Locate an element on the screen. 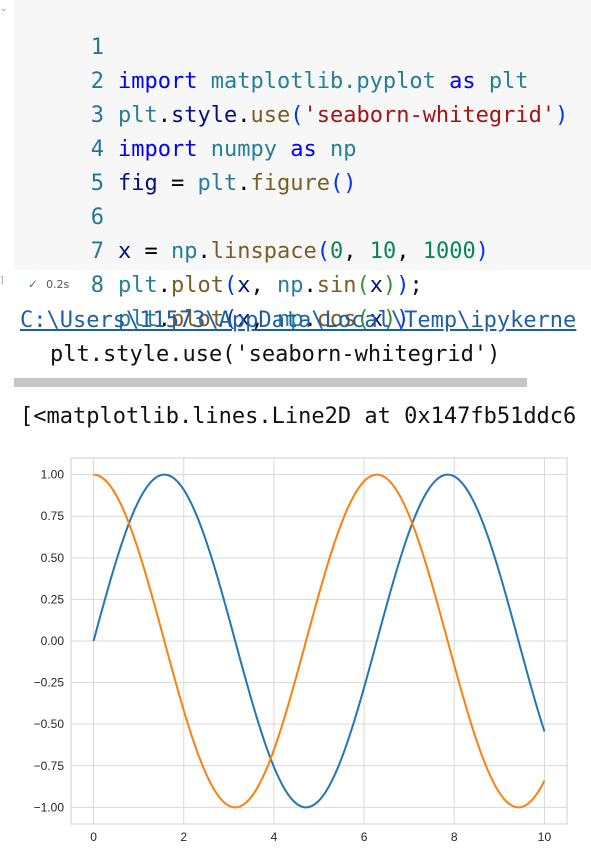  line-number: 5 is located at coordinates (97, 183).